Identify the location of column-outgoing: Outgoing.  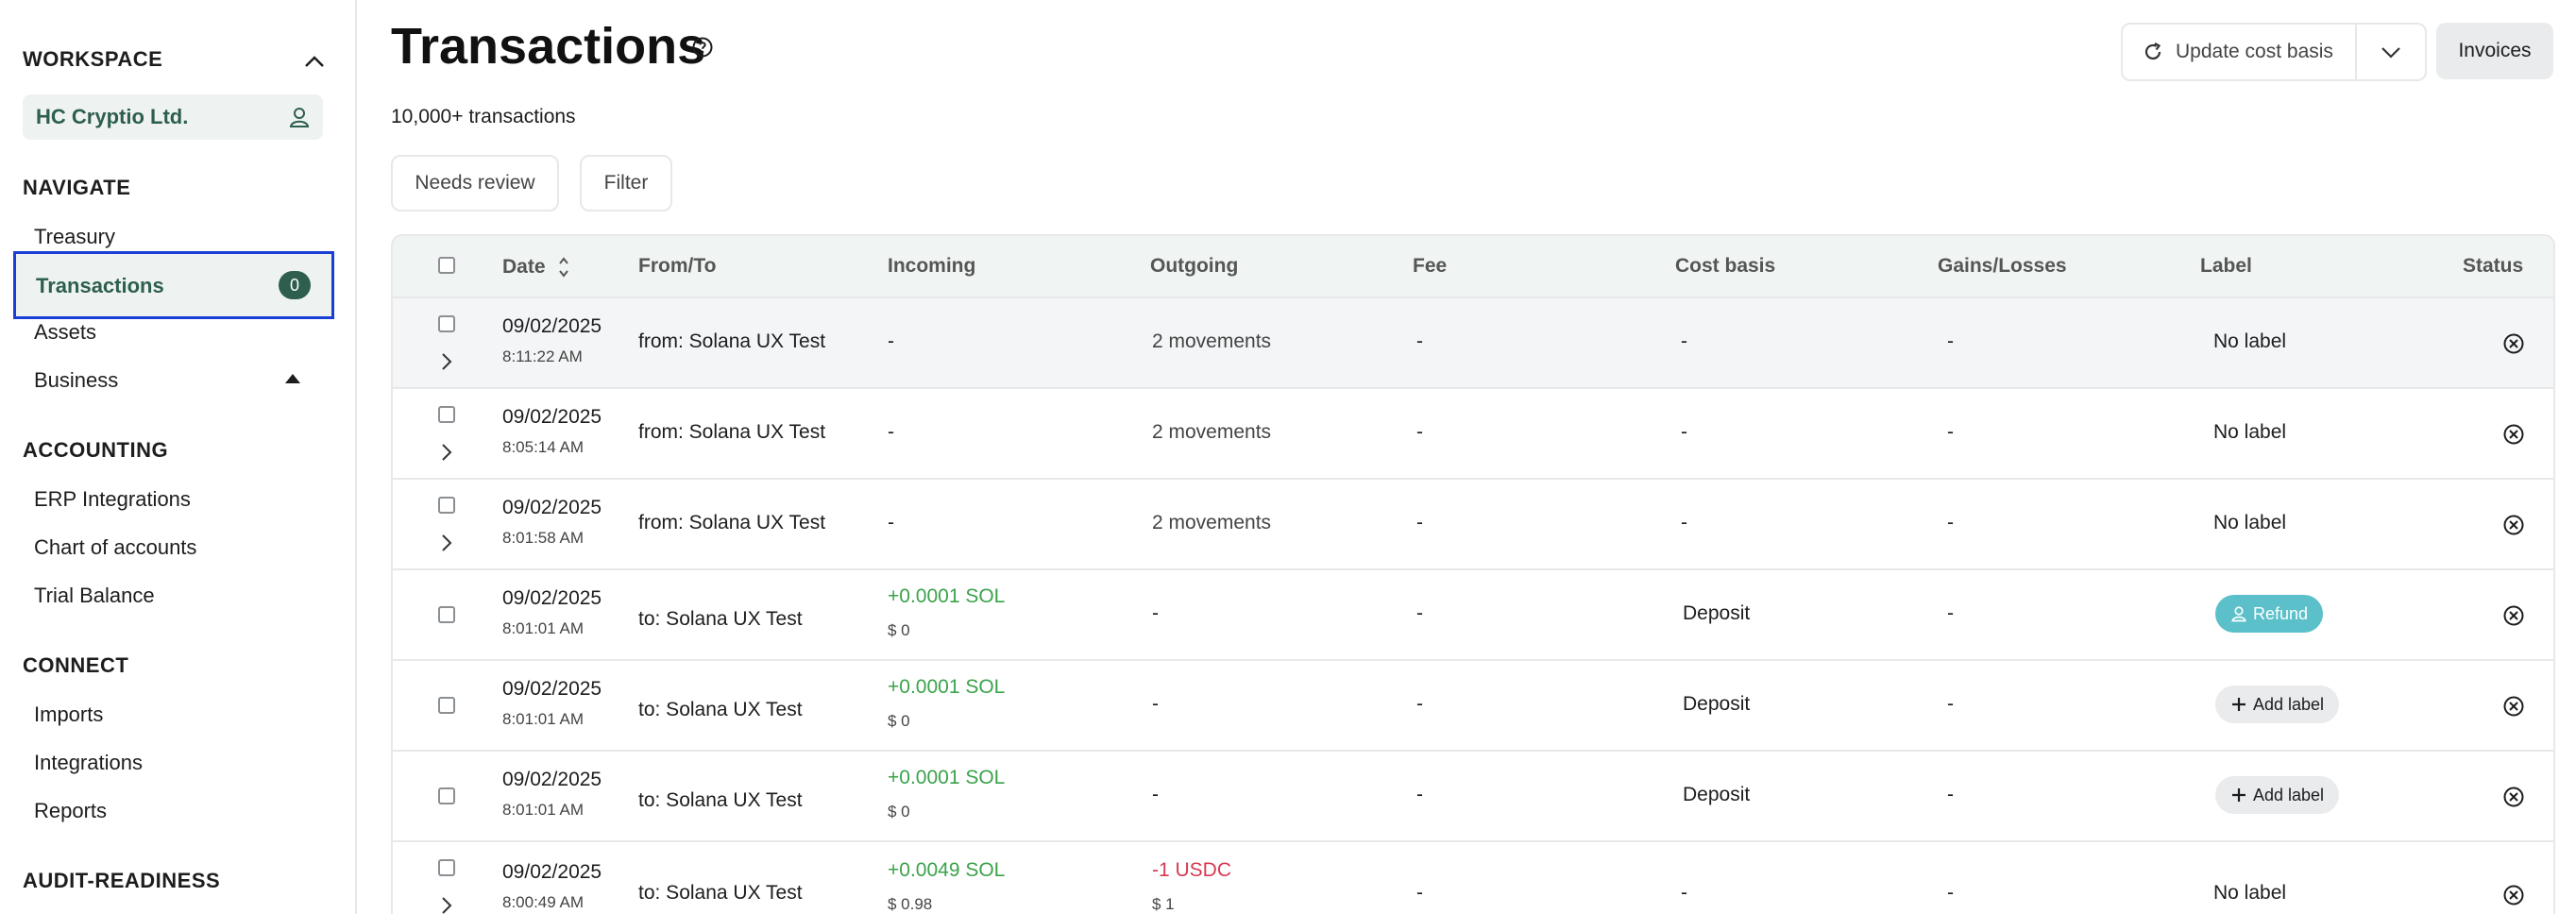
(1194, 266).